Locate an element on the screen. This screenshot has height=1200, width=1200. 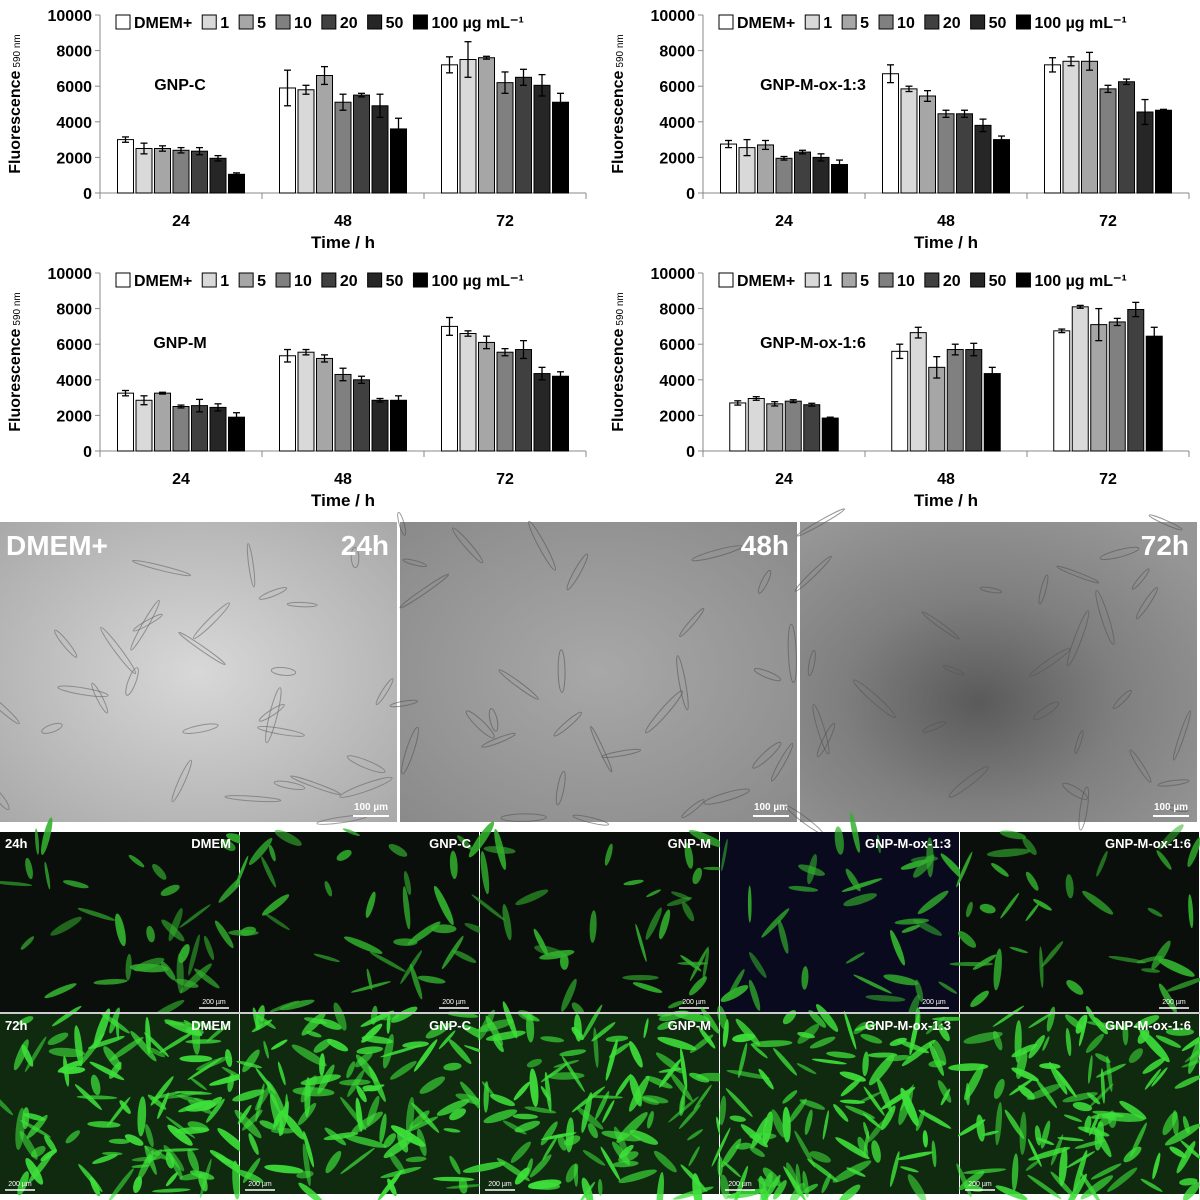
legend-label: DMEM+ is located at coordinates (163, 281).